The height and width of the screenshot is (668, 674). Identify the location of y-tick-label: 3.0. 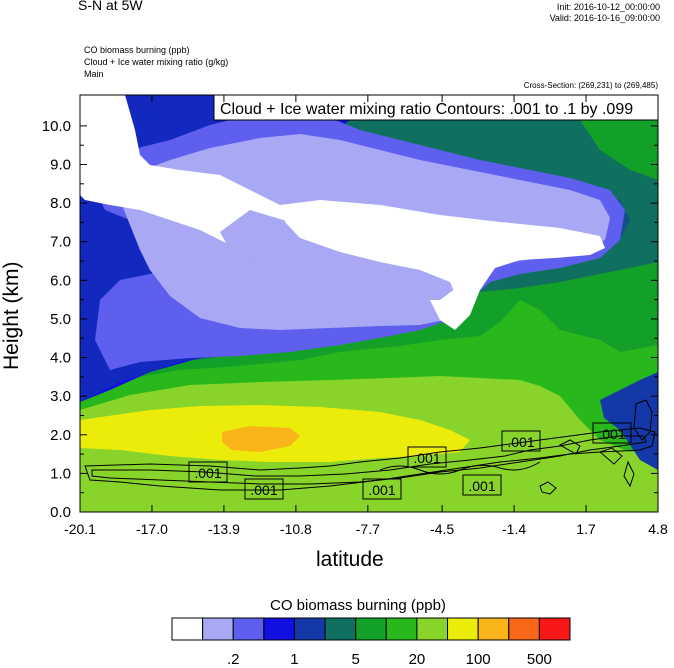
(60, 396).